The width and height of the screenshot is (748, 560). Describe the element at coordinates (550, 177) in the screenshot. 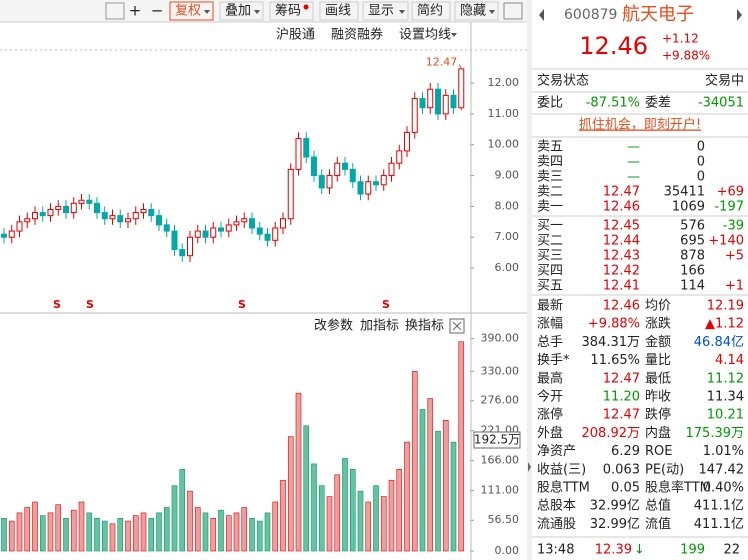

I see `order-label: 卖三` at that location.